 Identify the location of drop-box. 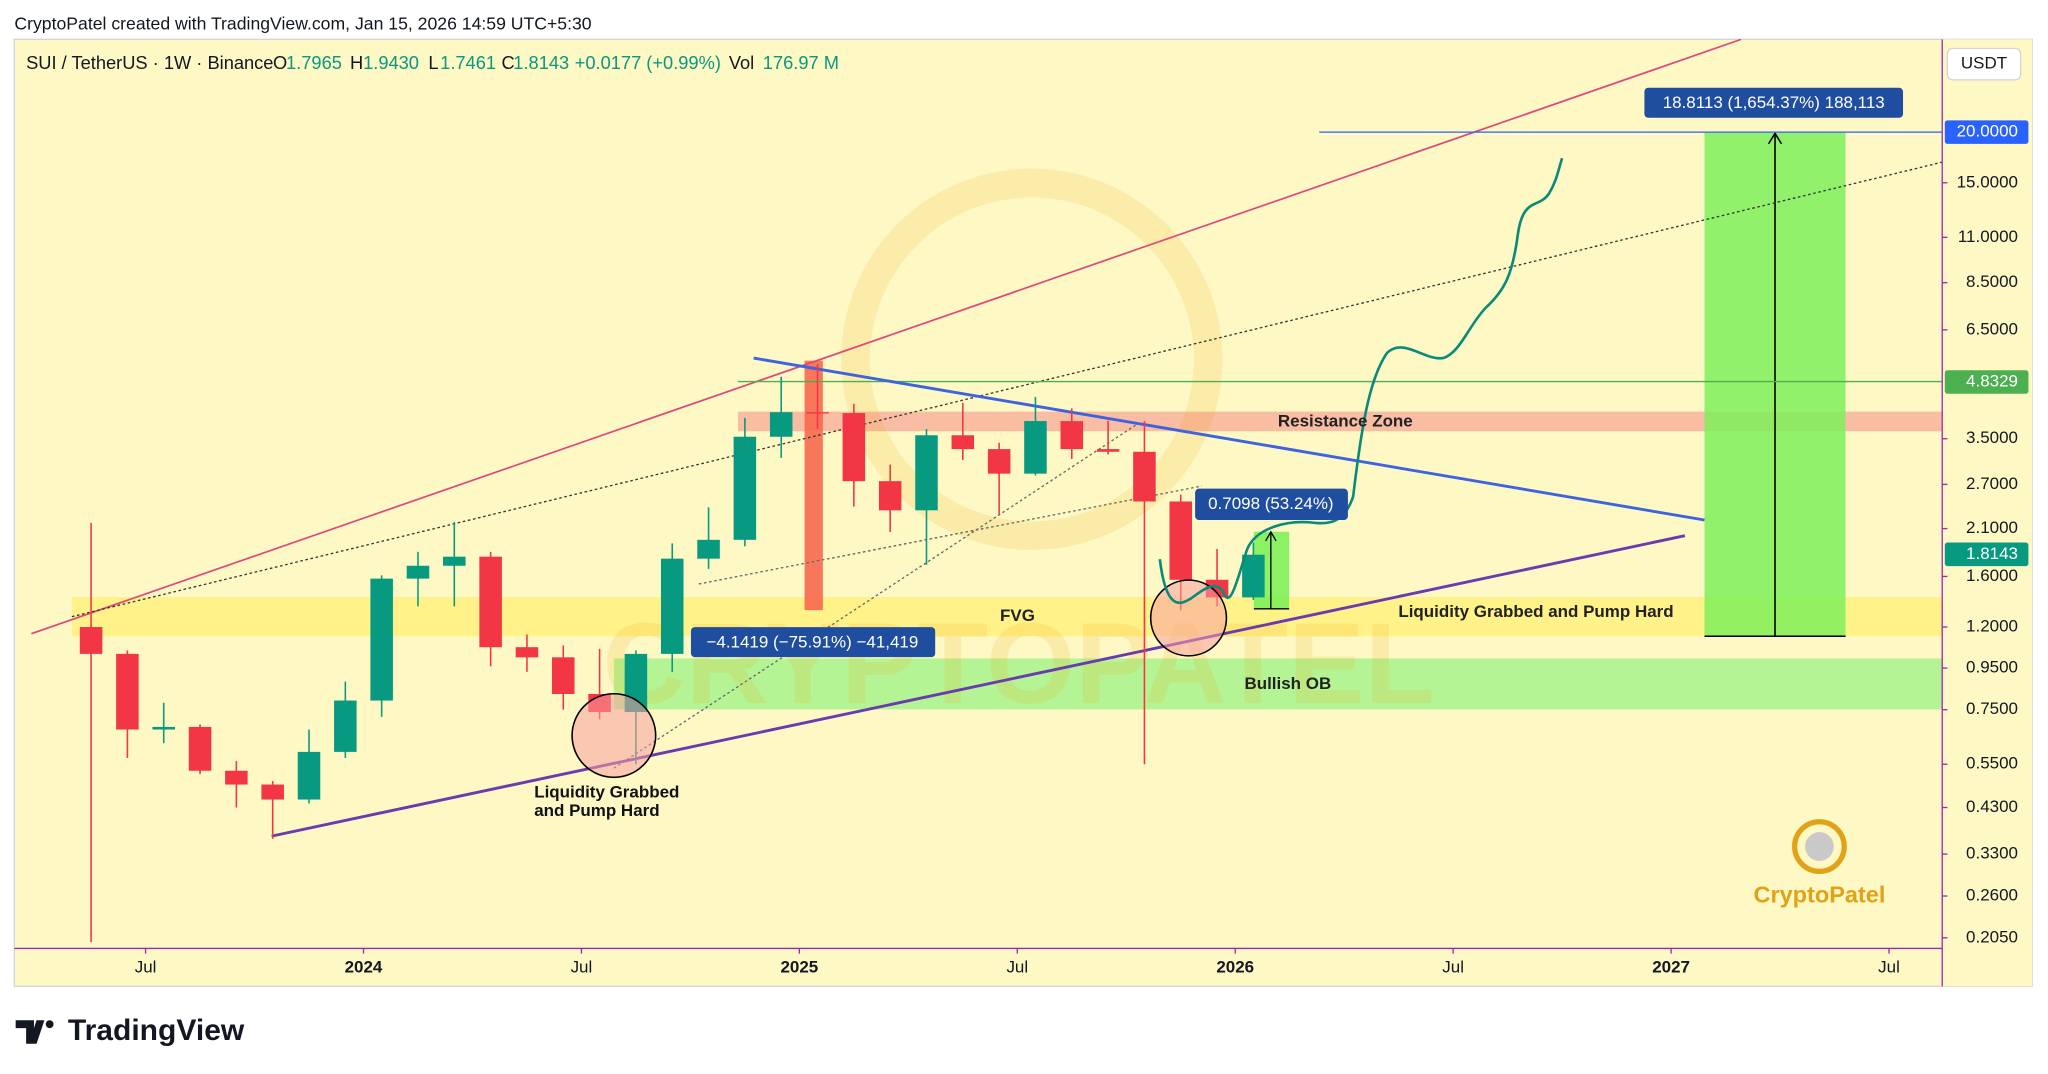
(813, 485).